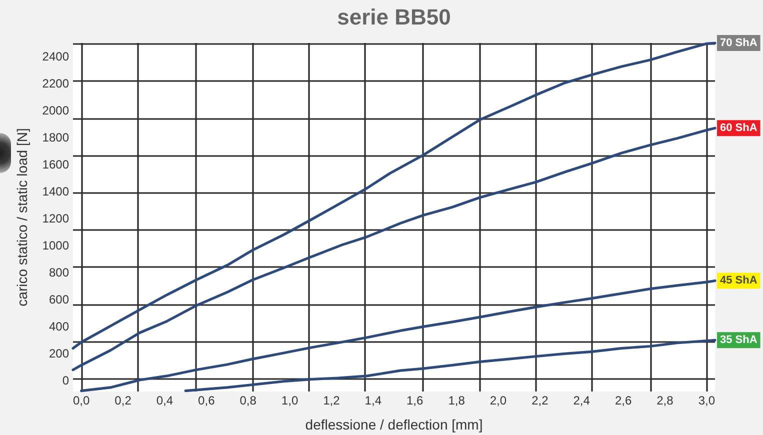 This screenshot has height=435, width=763. What do you see at coordinates (739, 280) in the screenshot?
I see `series-label: 45 ShA` at bounding box center [739, 280].